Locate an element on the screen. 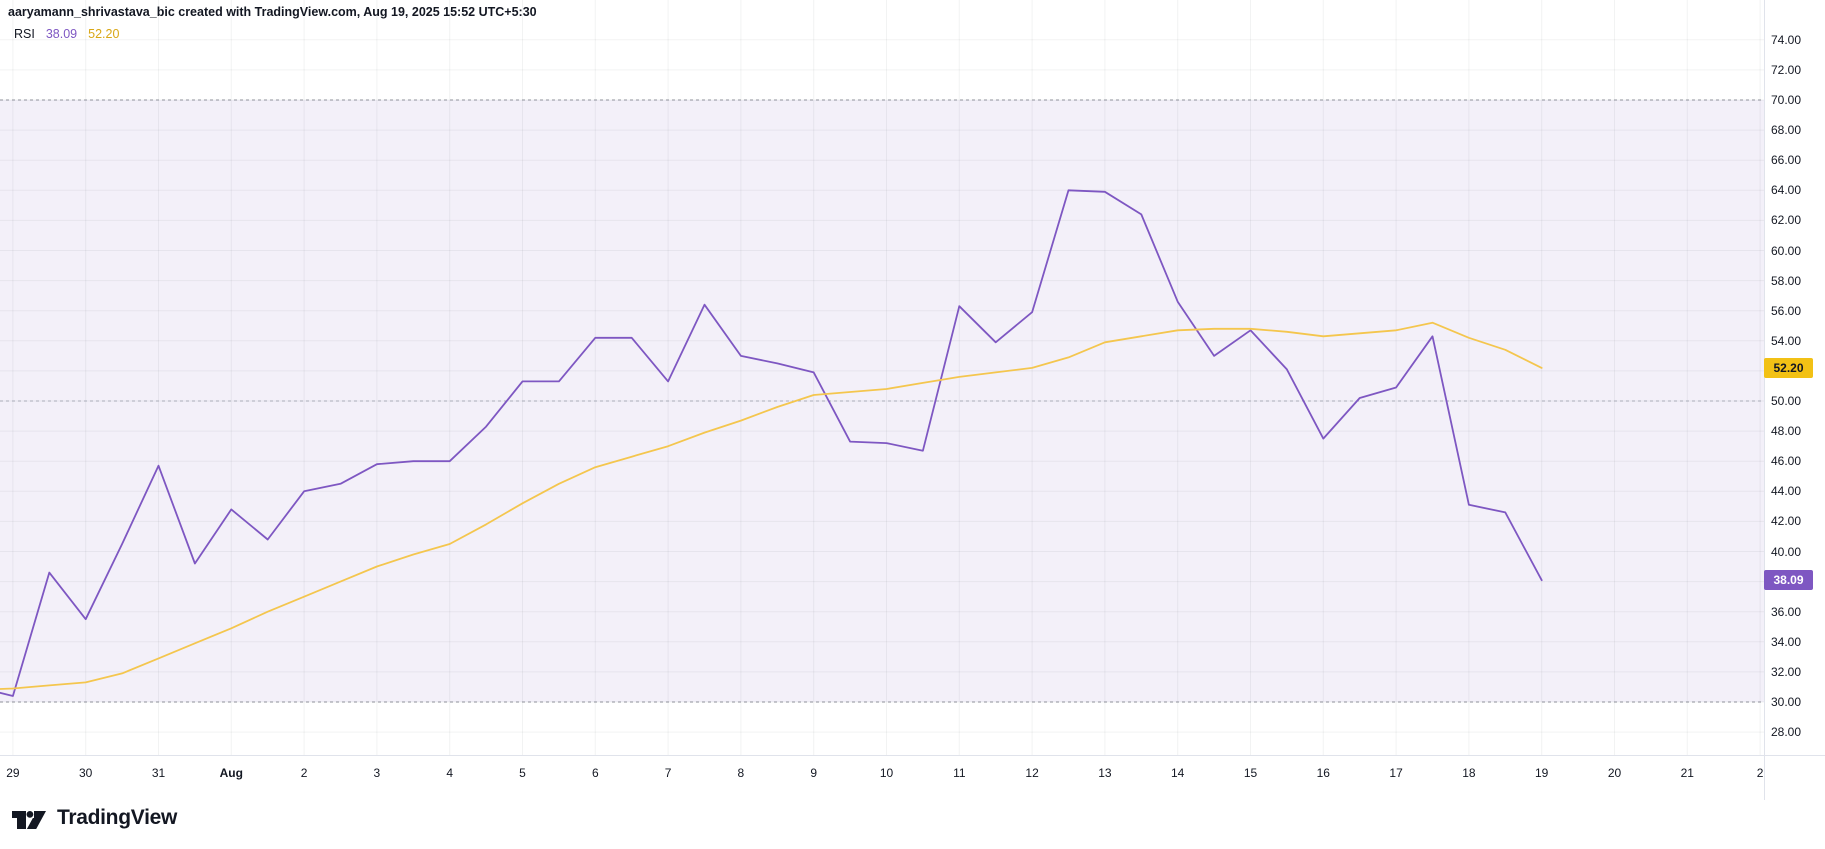  tradingview-logo: TradingView is located at coordinates (94, 818).